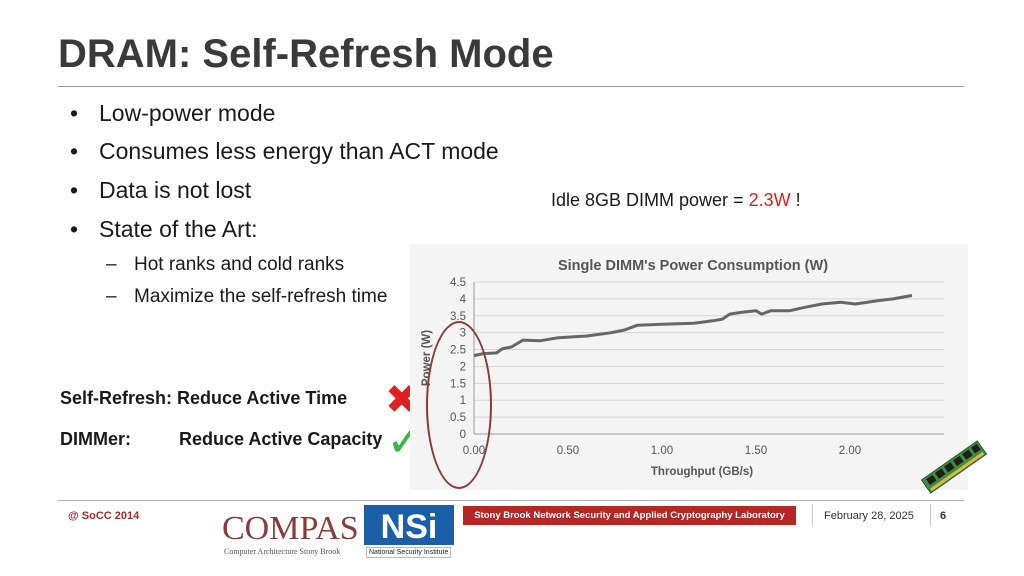 Image resolution: width=1024 pixels, height=576 pixels. Describe the element at coordinates (693, 326) in the screenshot. I see `power-series-line` at that location.